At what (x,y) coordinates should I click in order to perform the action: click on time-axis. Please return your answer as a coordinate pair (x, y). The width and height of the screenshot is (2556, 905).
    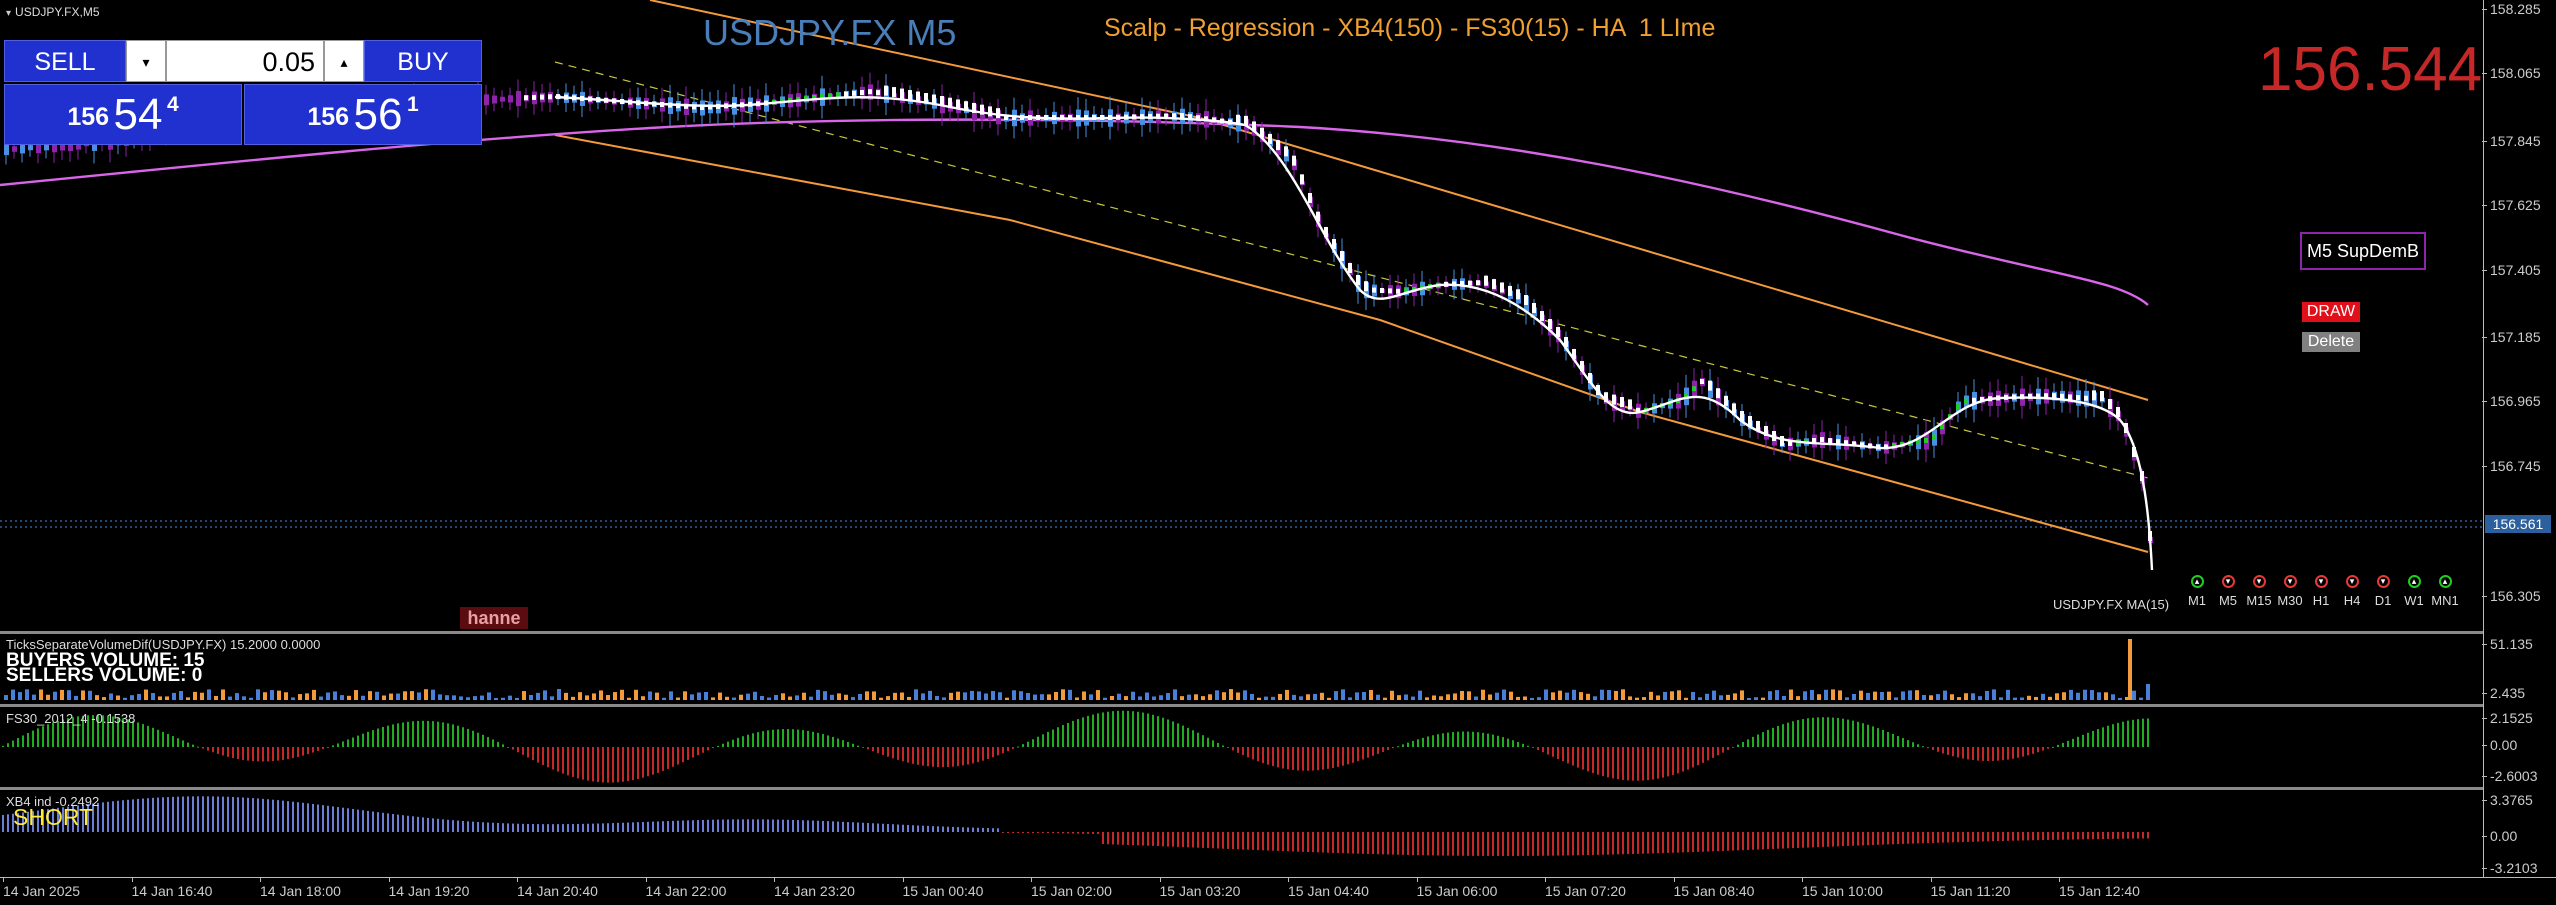
    Looking at the image, I should click on (1278, 891).